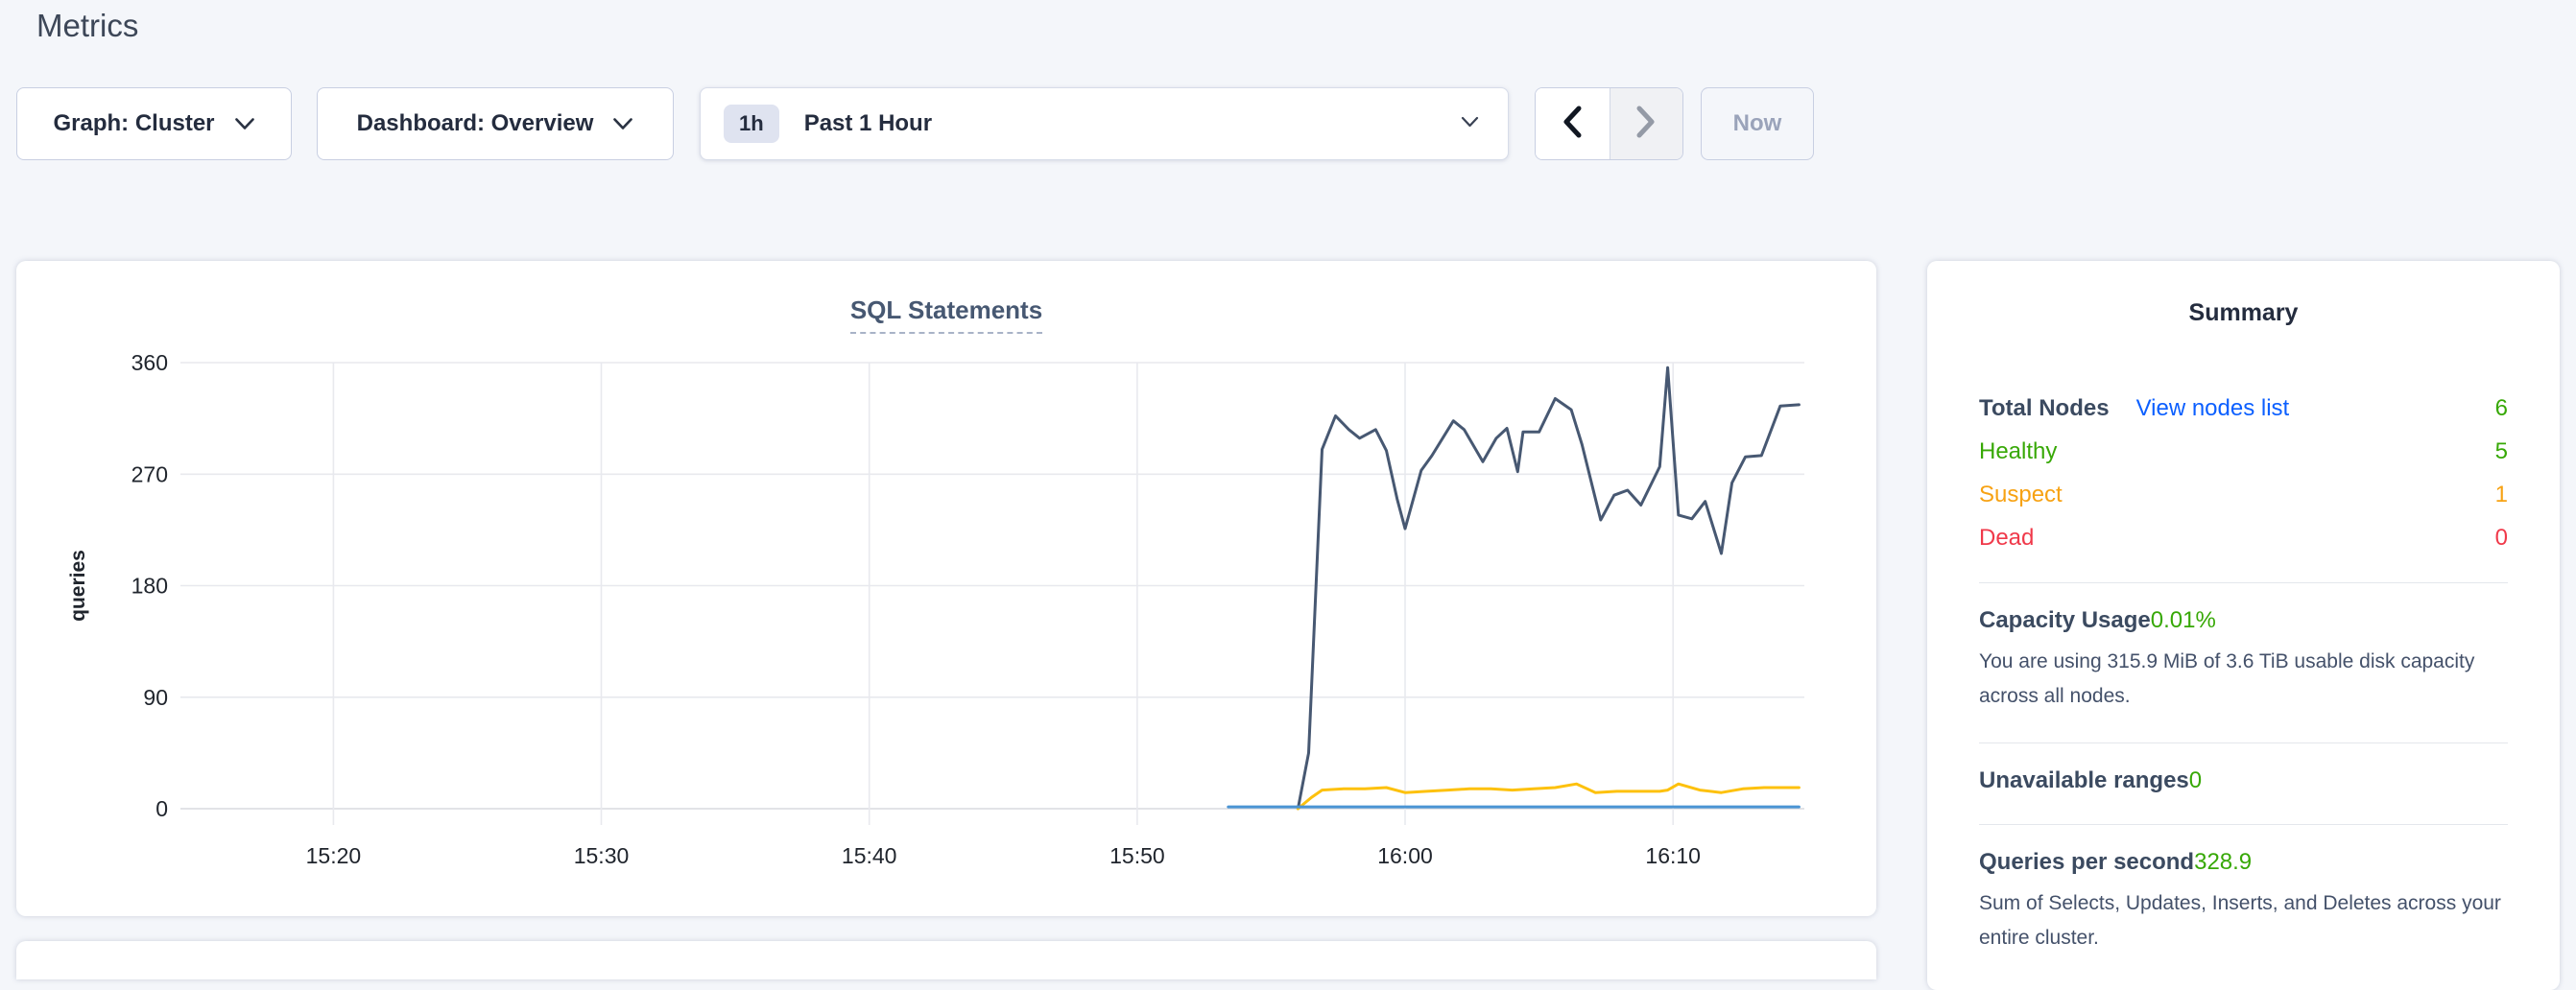 The width and height of the screenshot is (2576, 990). Describe the element at coordinates (1673, 856) in the screenshot. I see `x-tick-label: 16:10` at that location.